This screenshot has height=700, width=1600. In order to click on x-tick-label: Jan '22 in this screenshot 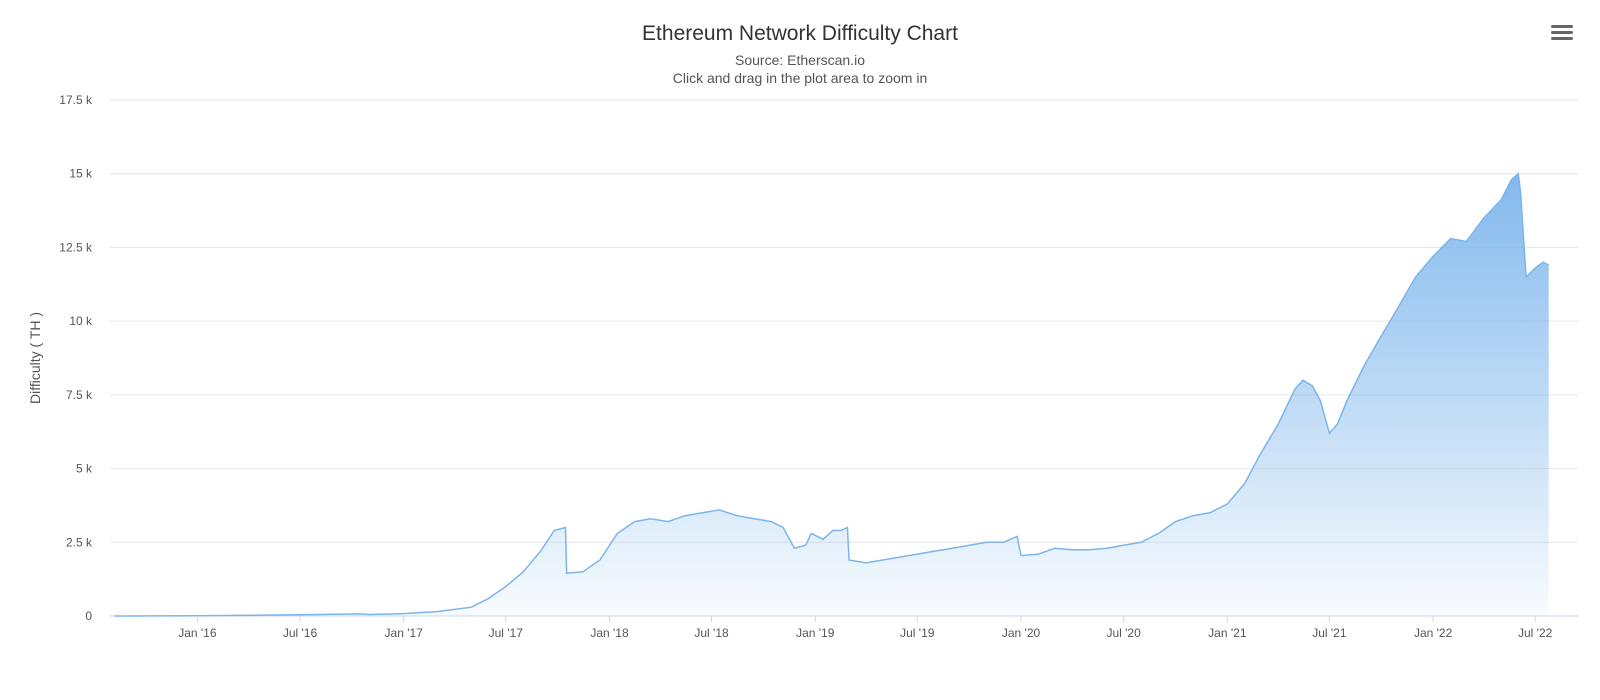, I will do `click(1433, 633)`.